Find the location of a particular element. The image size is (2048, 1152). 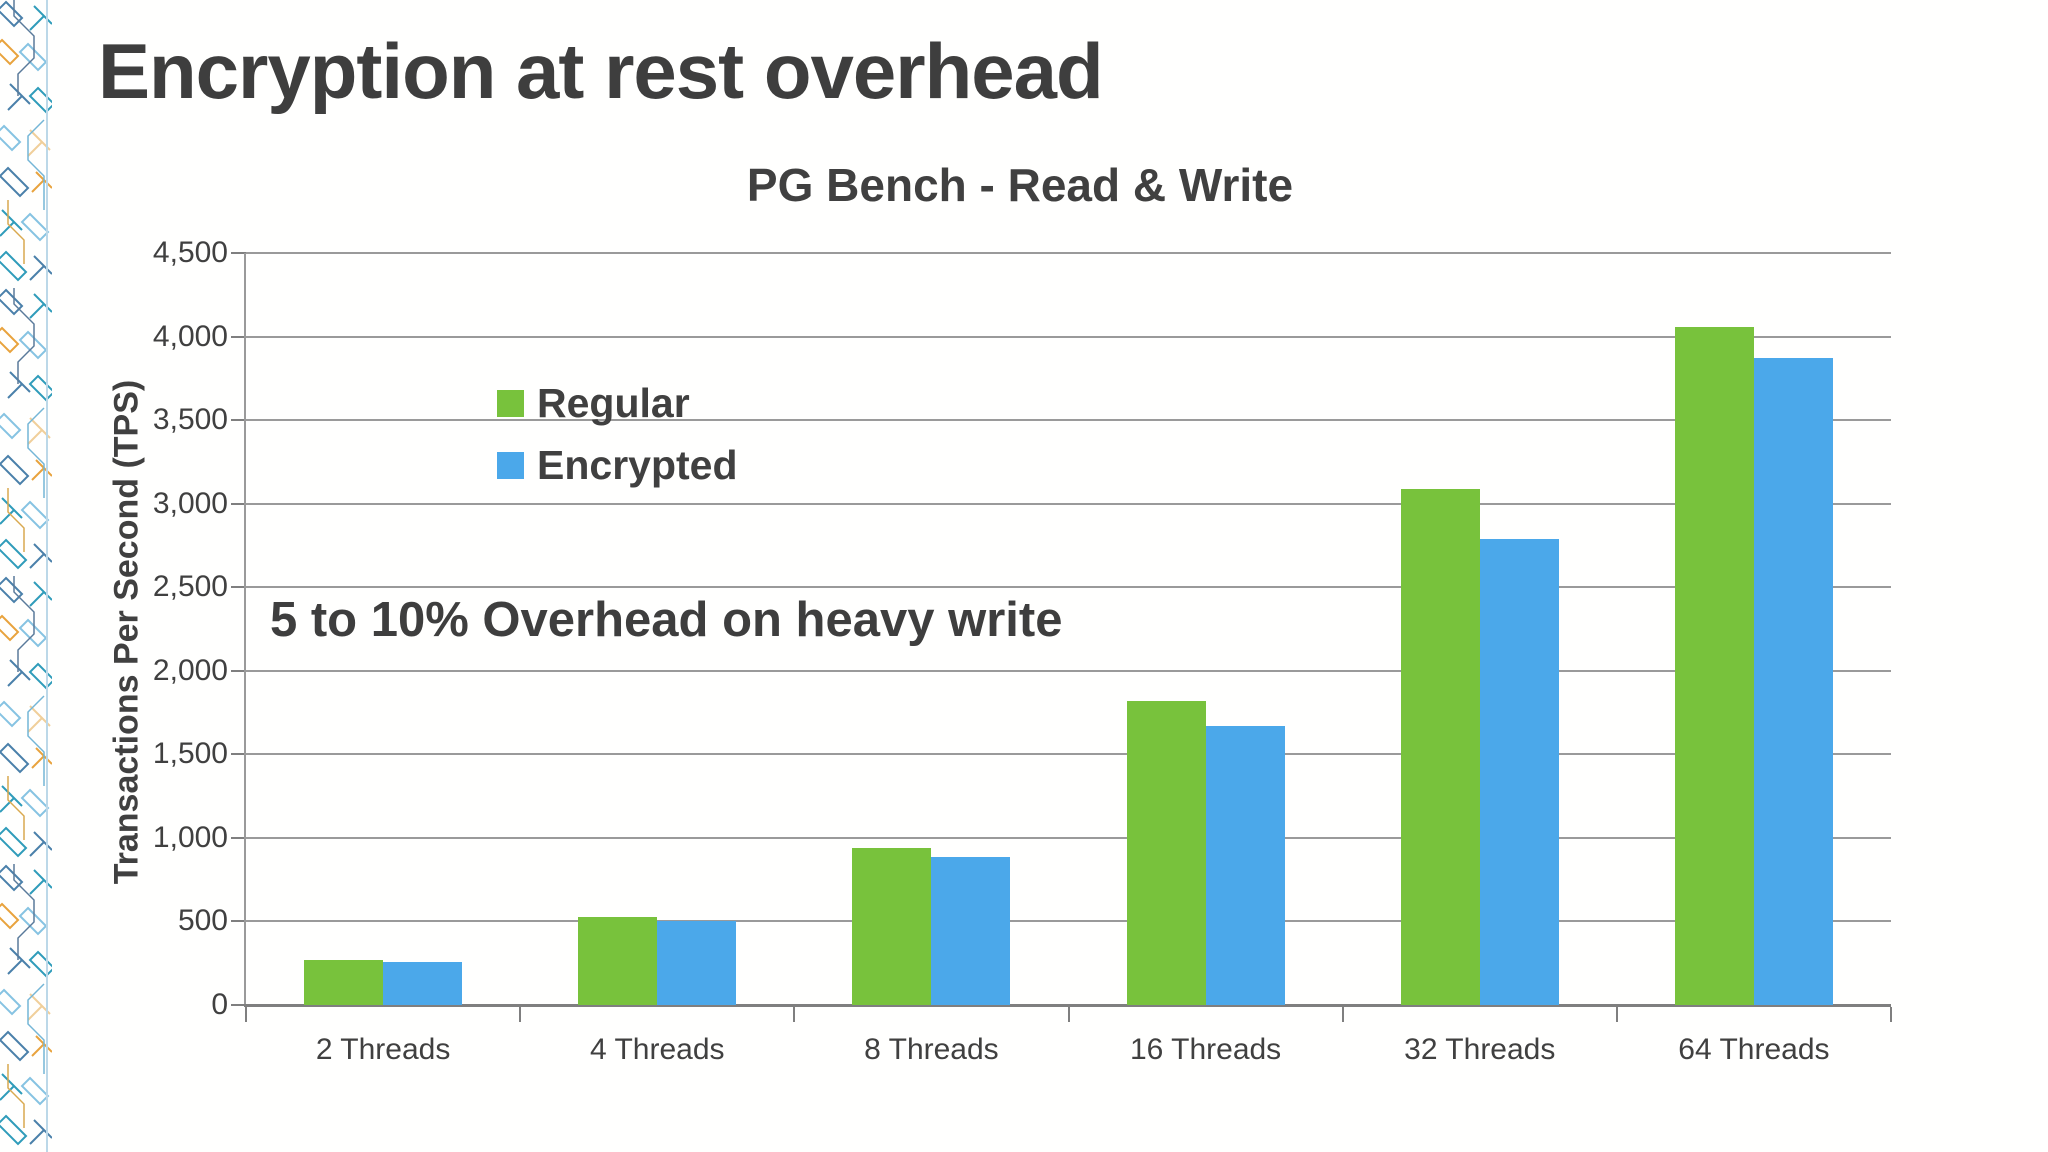

bar-encrypted-4-threads is located at coordinates (697, 963).